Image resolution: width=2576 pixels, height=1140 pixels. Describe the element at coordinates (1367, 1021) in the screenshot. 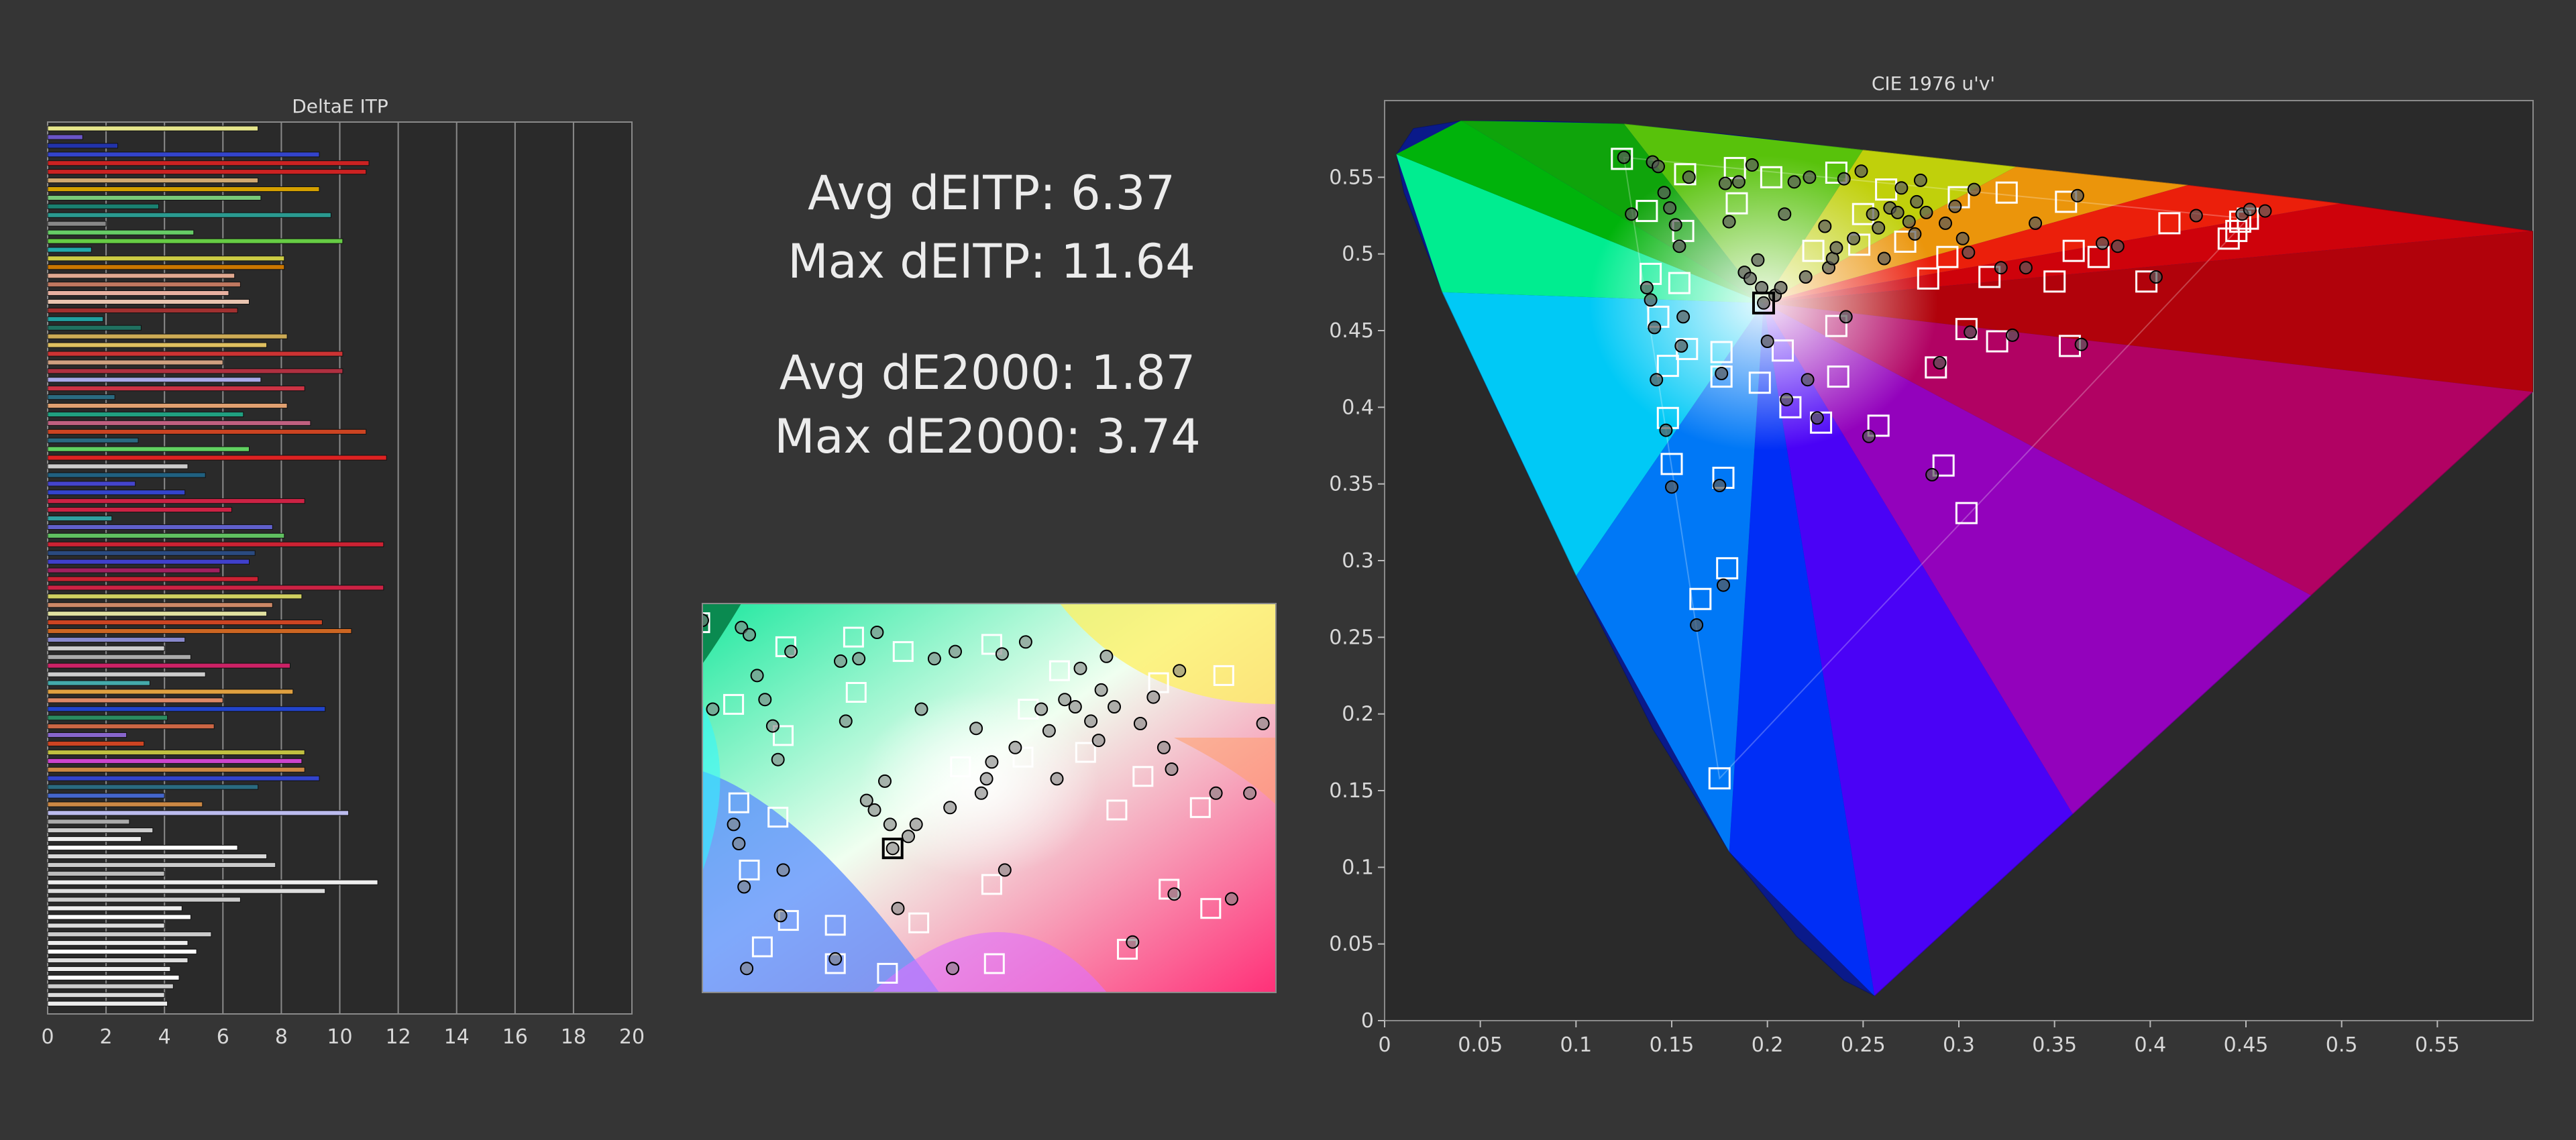

I see `cie-y-tick-label: 0` at that location.